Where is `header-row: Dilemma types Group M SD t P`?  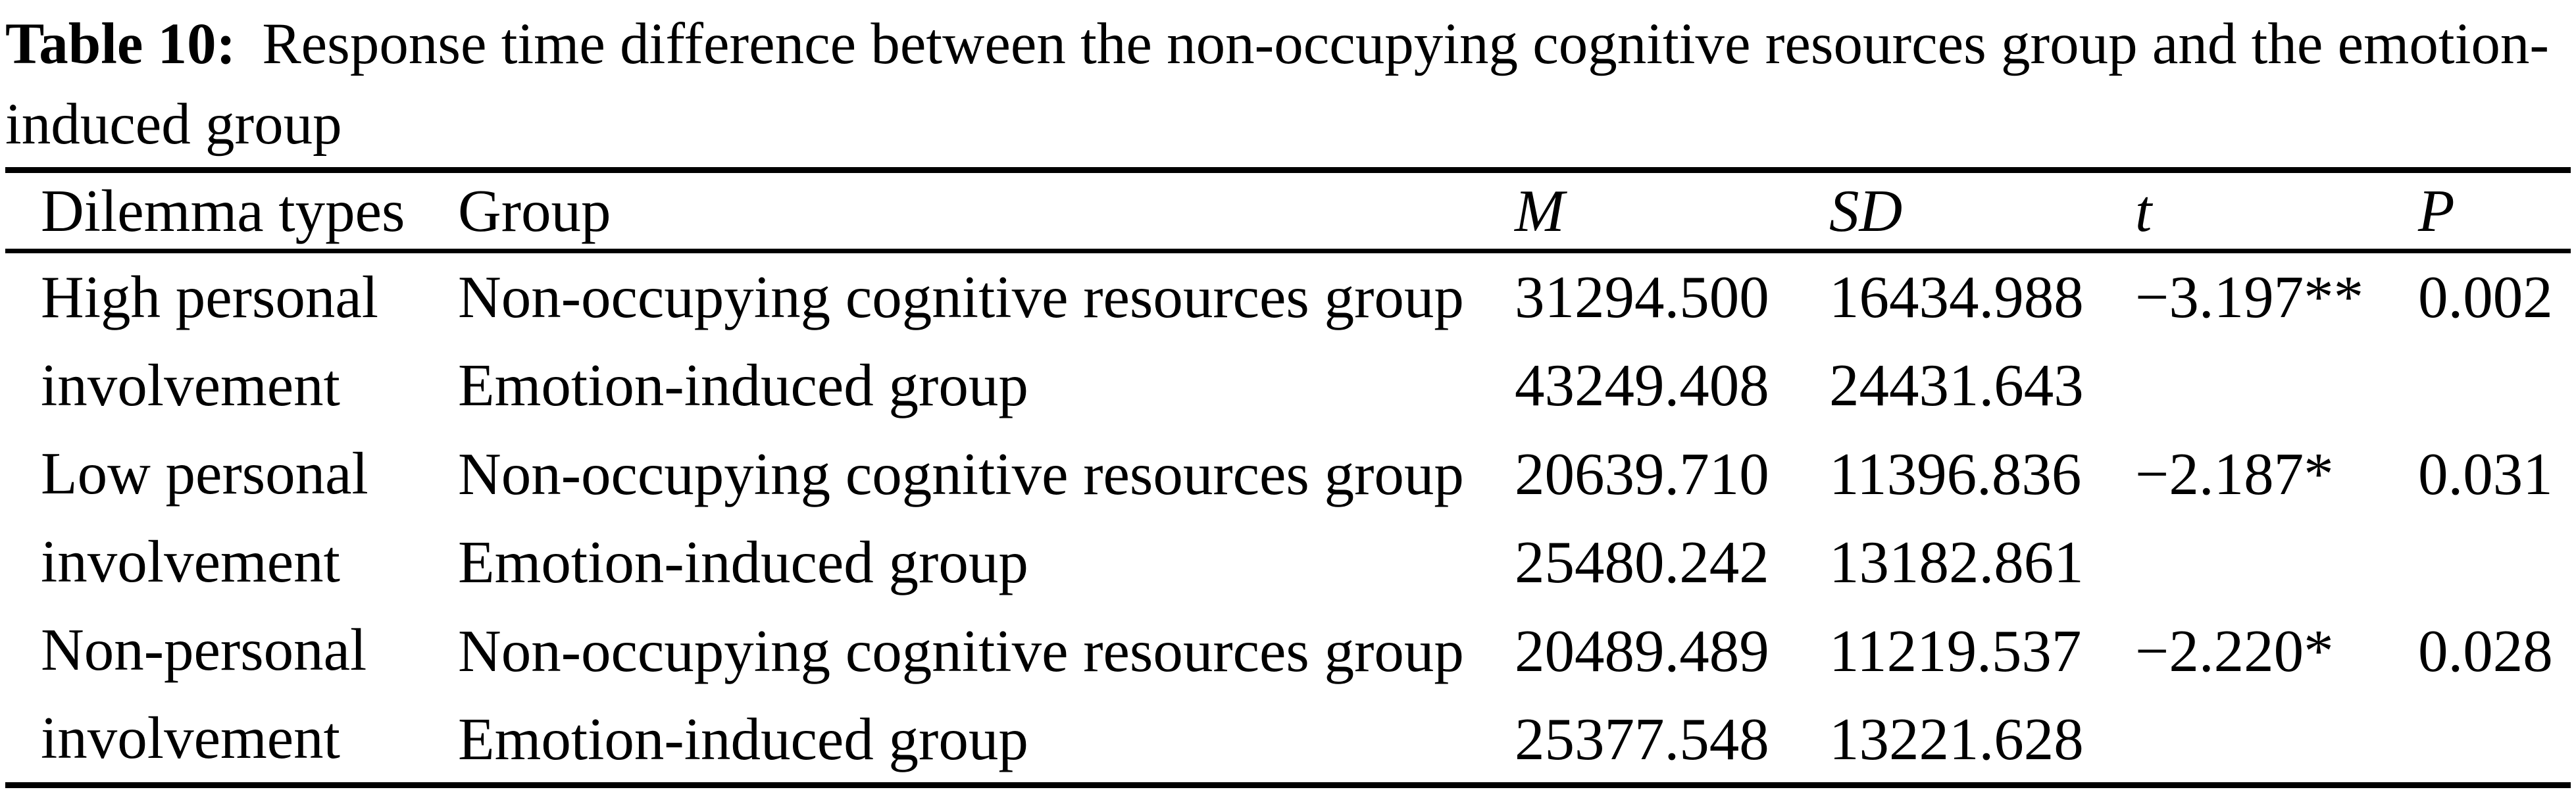
header-row: Dilemma types Group M SD t P is located at coordinates (1288, 210).